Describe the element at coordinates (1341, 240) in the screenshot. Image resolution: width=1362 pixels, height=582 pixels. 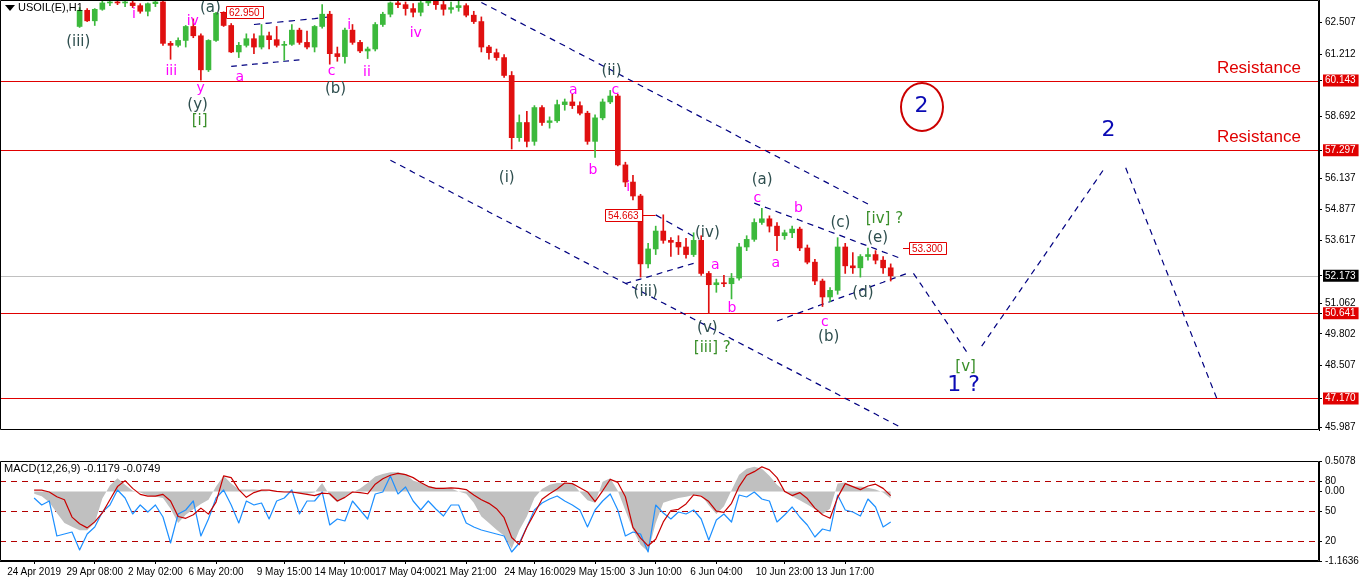
I see `y-tick-label: 53.617` at that location.